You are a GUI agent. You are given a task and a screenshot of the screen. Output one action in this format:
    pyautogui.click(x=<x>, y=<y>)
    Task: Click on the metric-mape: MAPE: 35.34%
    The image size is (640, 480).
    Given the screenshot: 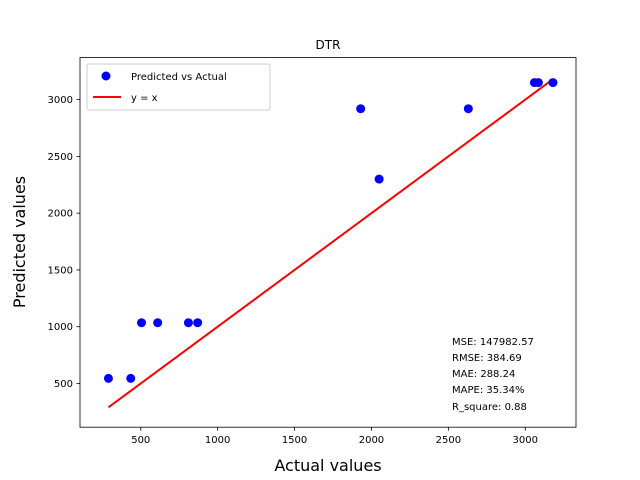 What is the action you would take?
    pyautogui.click(x=488, y=390)
    